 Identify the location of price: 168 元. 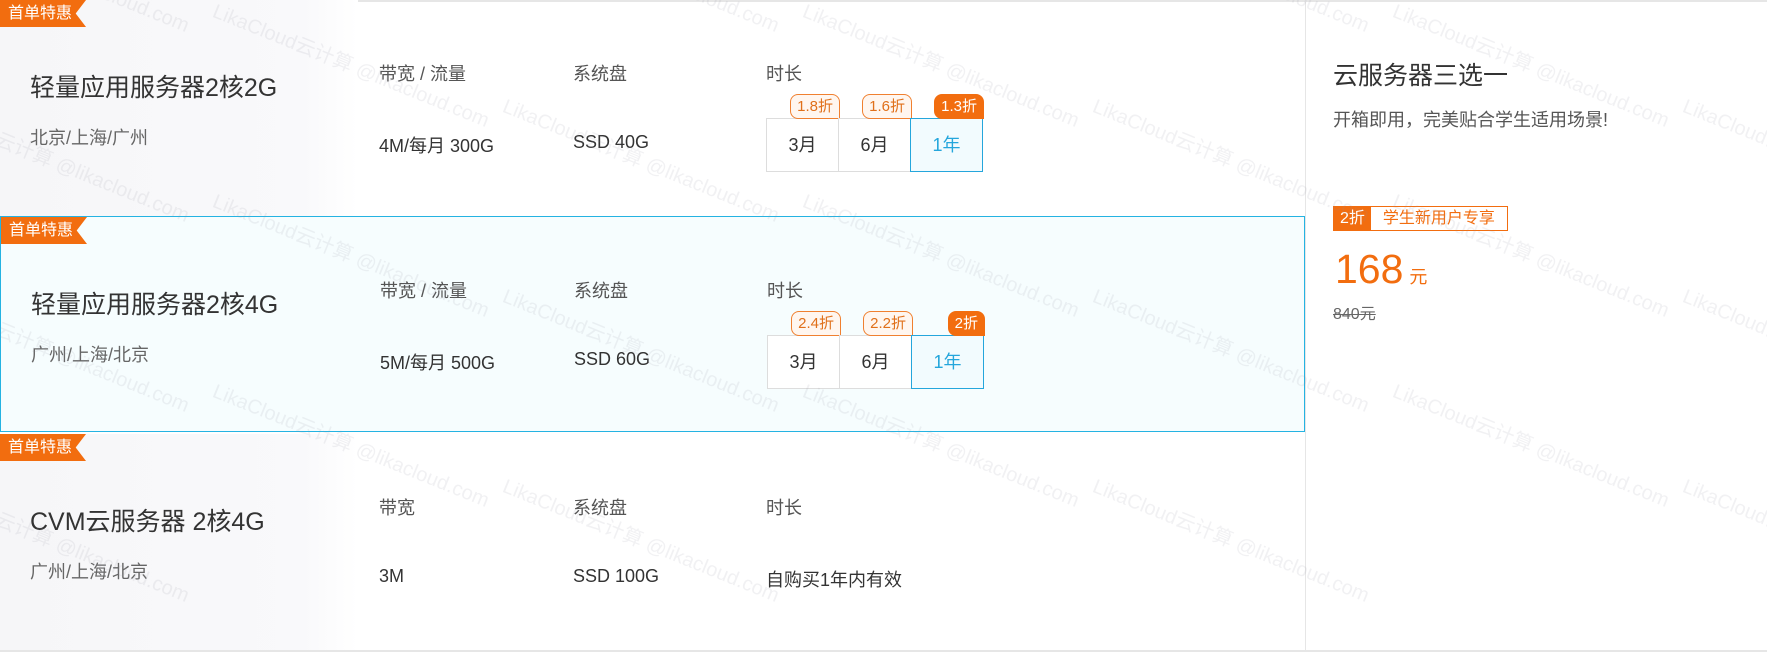
(1381, 269).